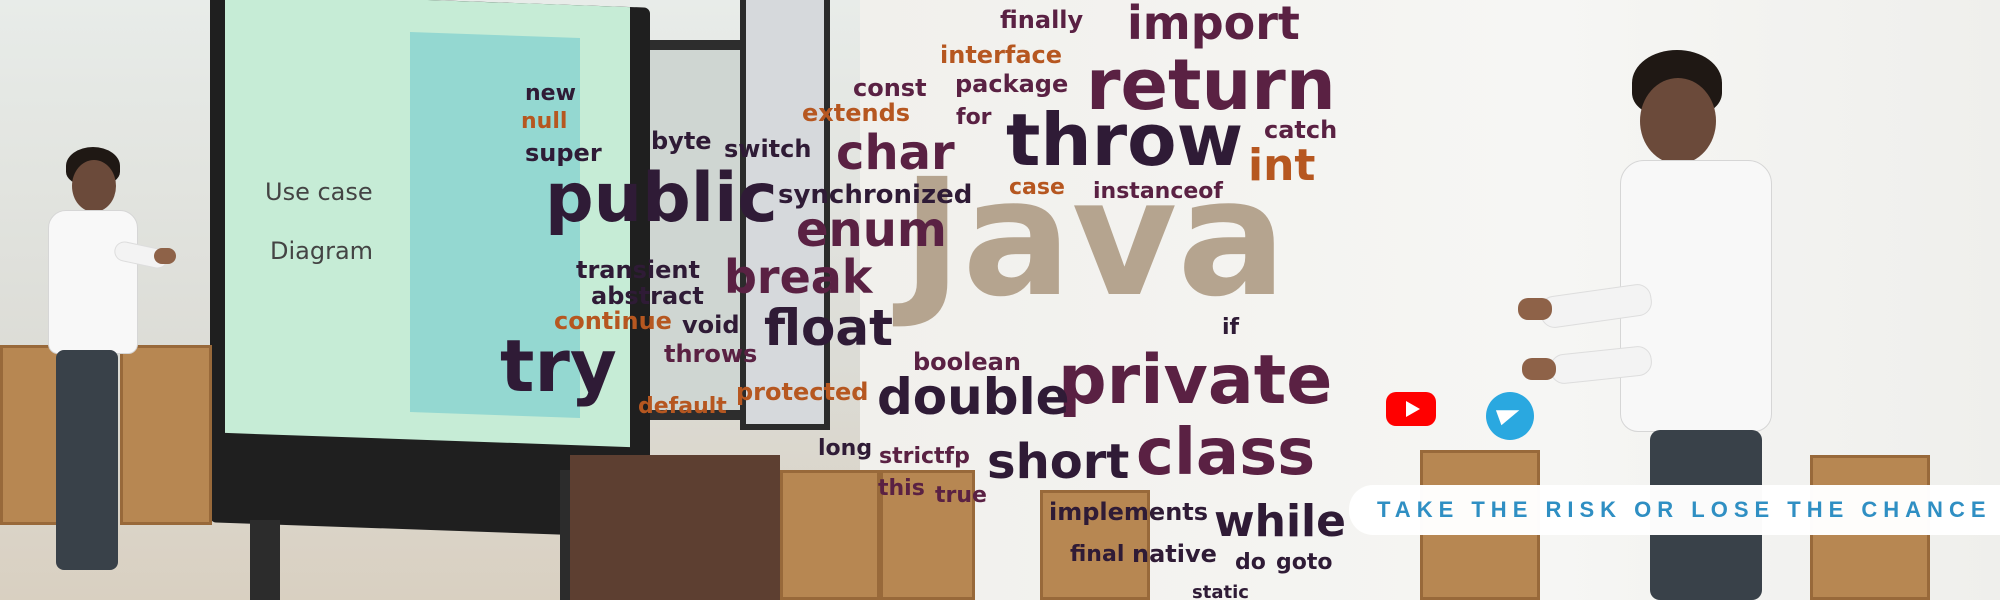 This screenshot has width=2000, height=600. Describe the element at coordinates (1460, 416) in the screenshot. I see `social-links` at that location.